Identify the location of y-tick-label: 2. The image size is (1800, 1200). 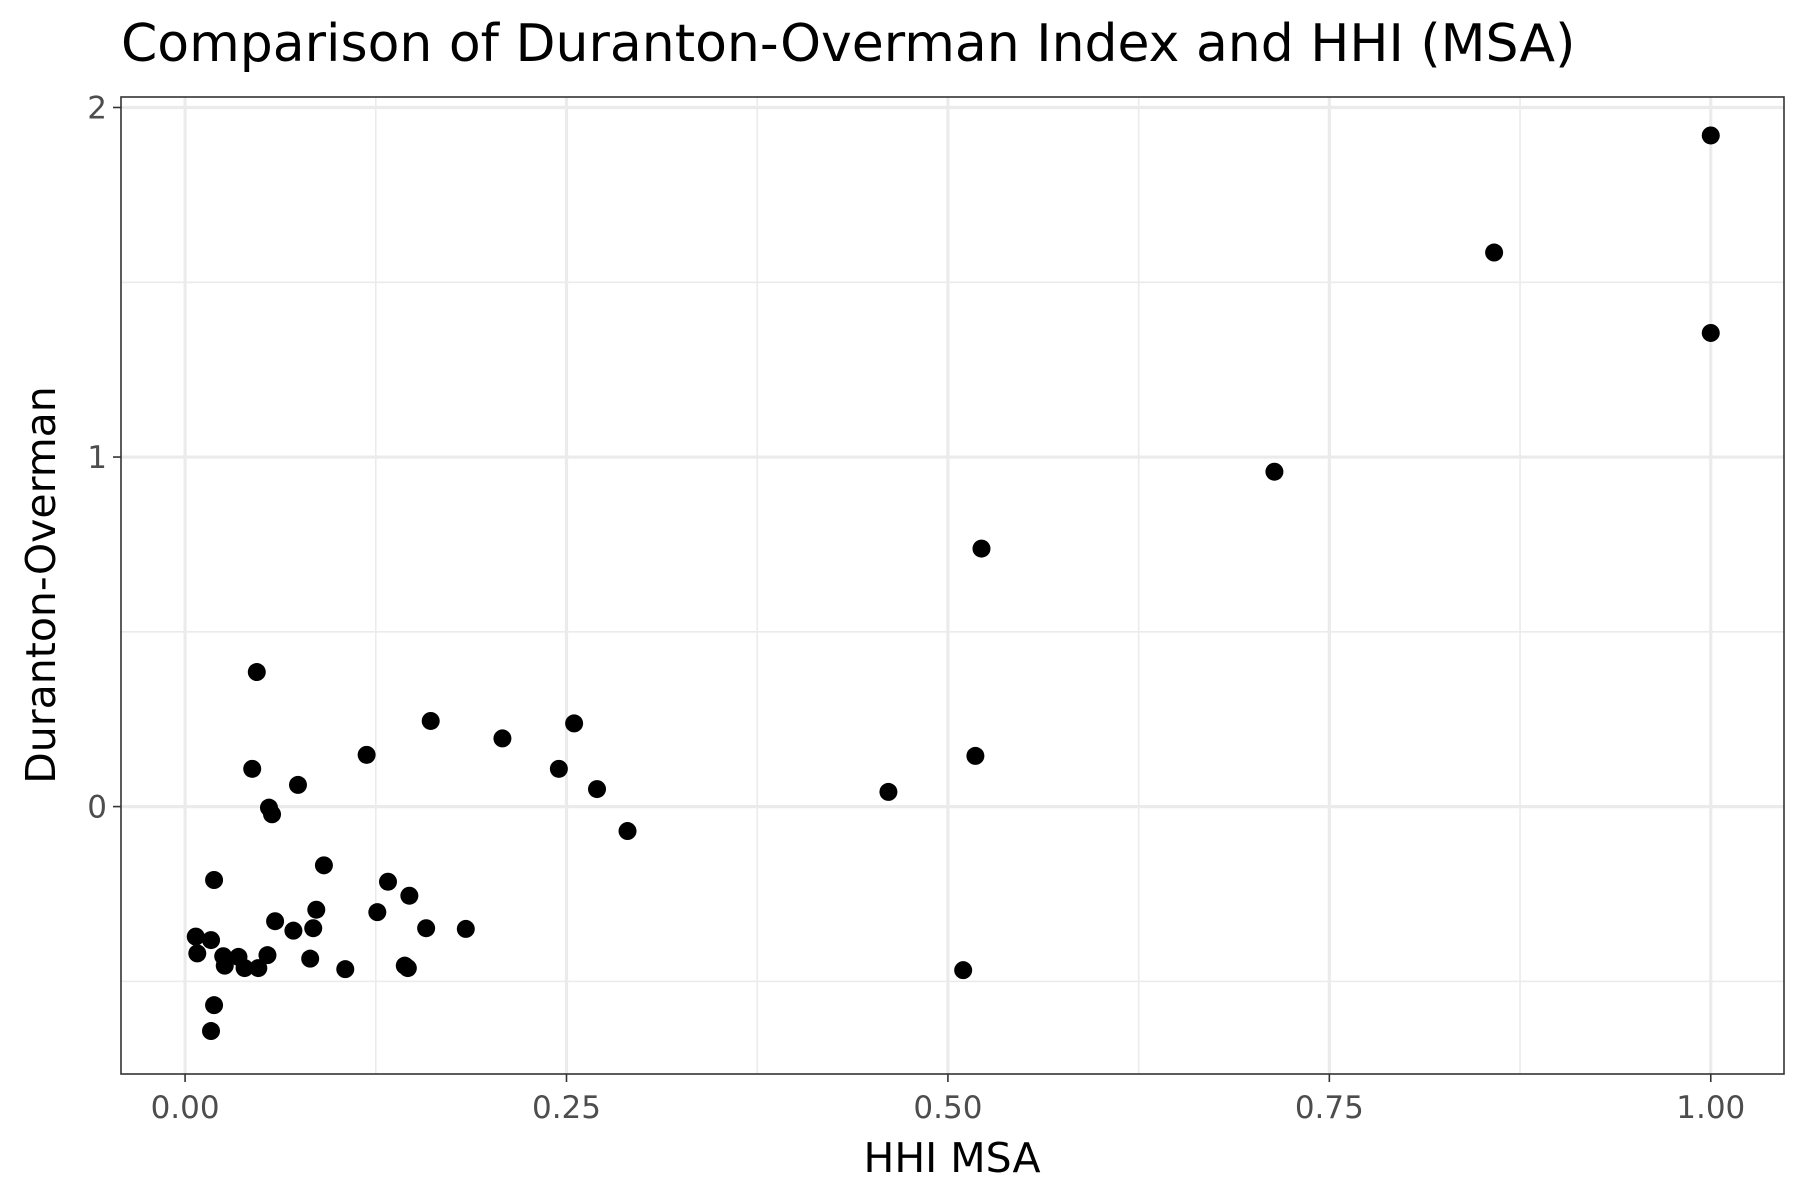
(97, 108).